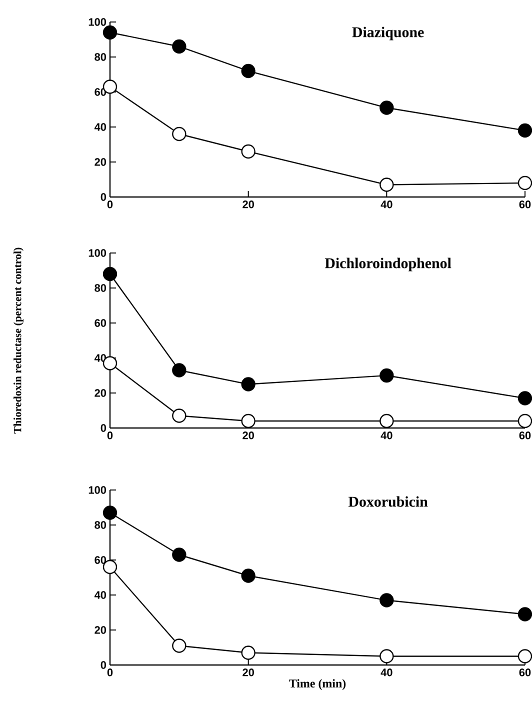 The image size is (532, 709). What do you see at coordinates (388, 501) in the screenshot?
I see `chart-title: Doxorubicin` at bounding box center [388, 501].